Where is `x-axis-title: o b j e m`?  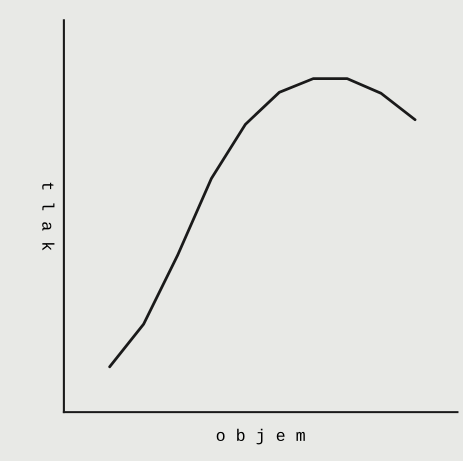
x-axis-title: o b j e m is located at coordinates (260, 436).